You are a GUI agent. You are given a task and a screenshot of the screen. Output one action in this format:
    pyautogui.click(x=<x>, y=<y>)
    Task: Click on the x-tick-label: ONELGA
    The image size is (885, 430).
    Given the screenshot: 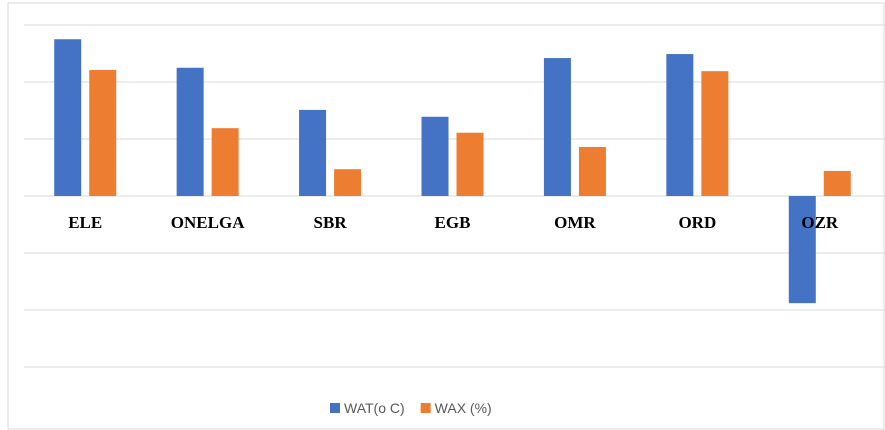 What is the action you would take?
    pyautogui.click(x=208, y=222)
    